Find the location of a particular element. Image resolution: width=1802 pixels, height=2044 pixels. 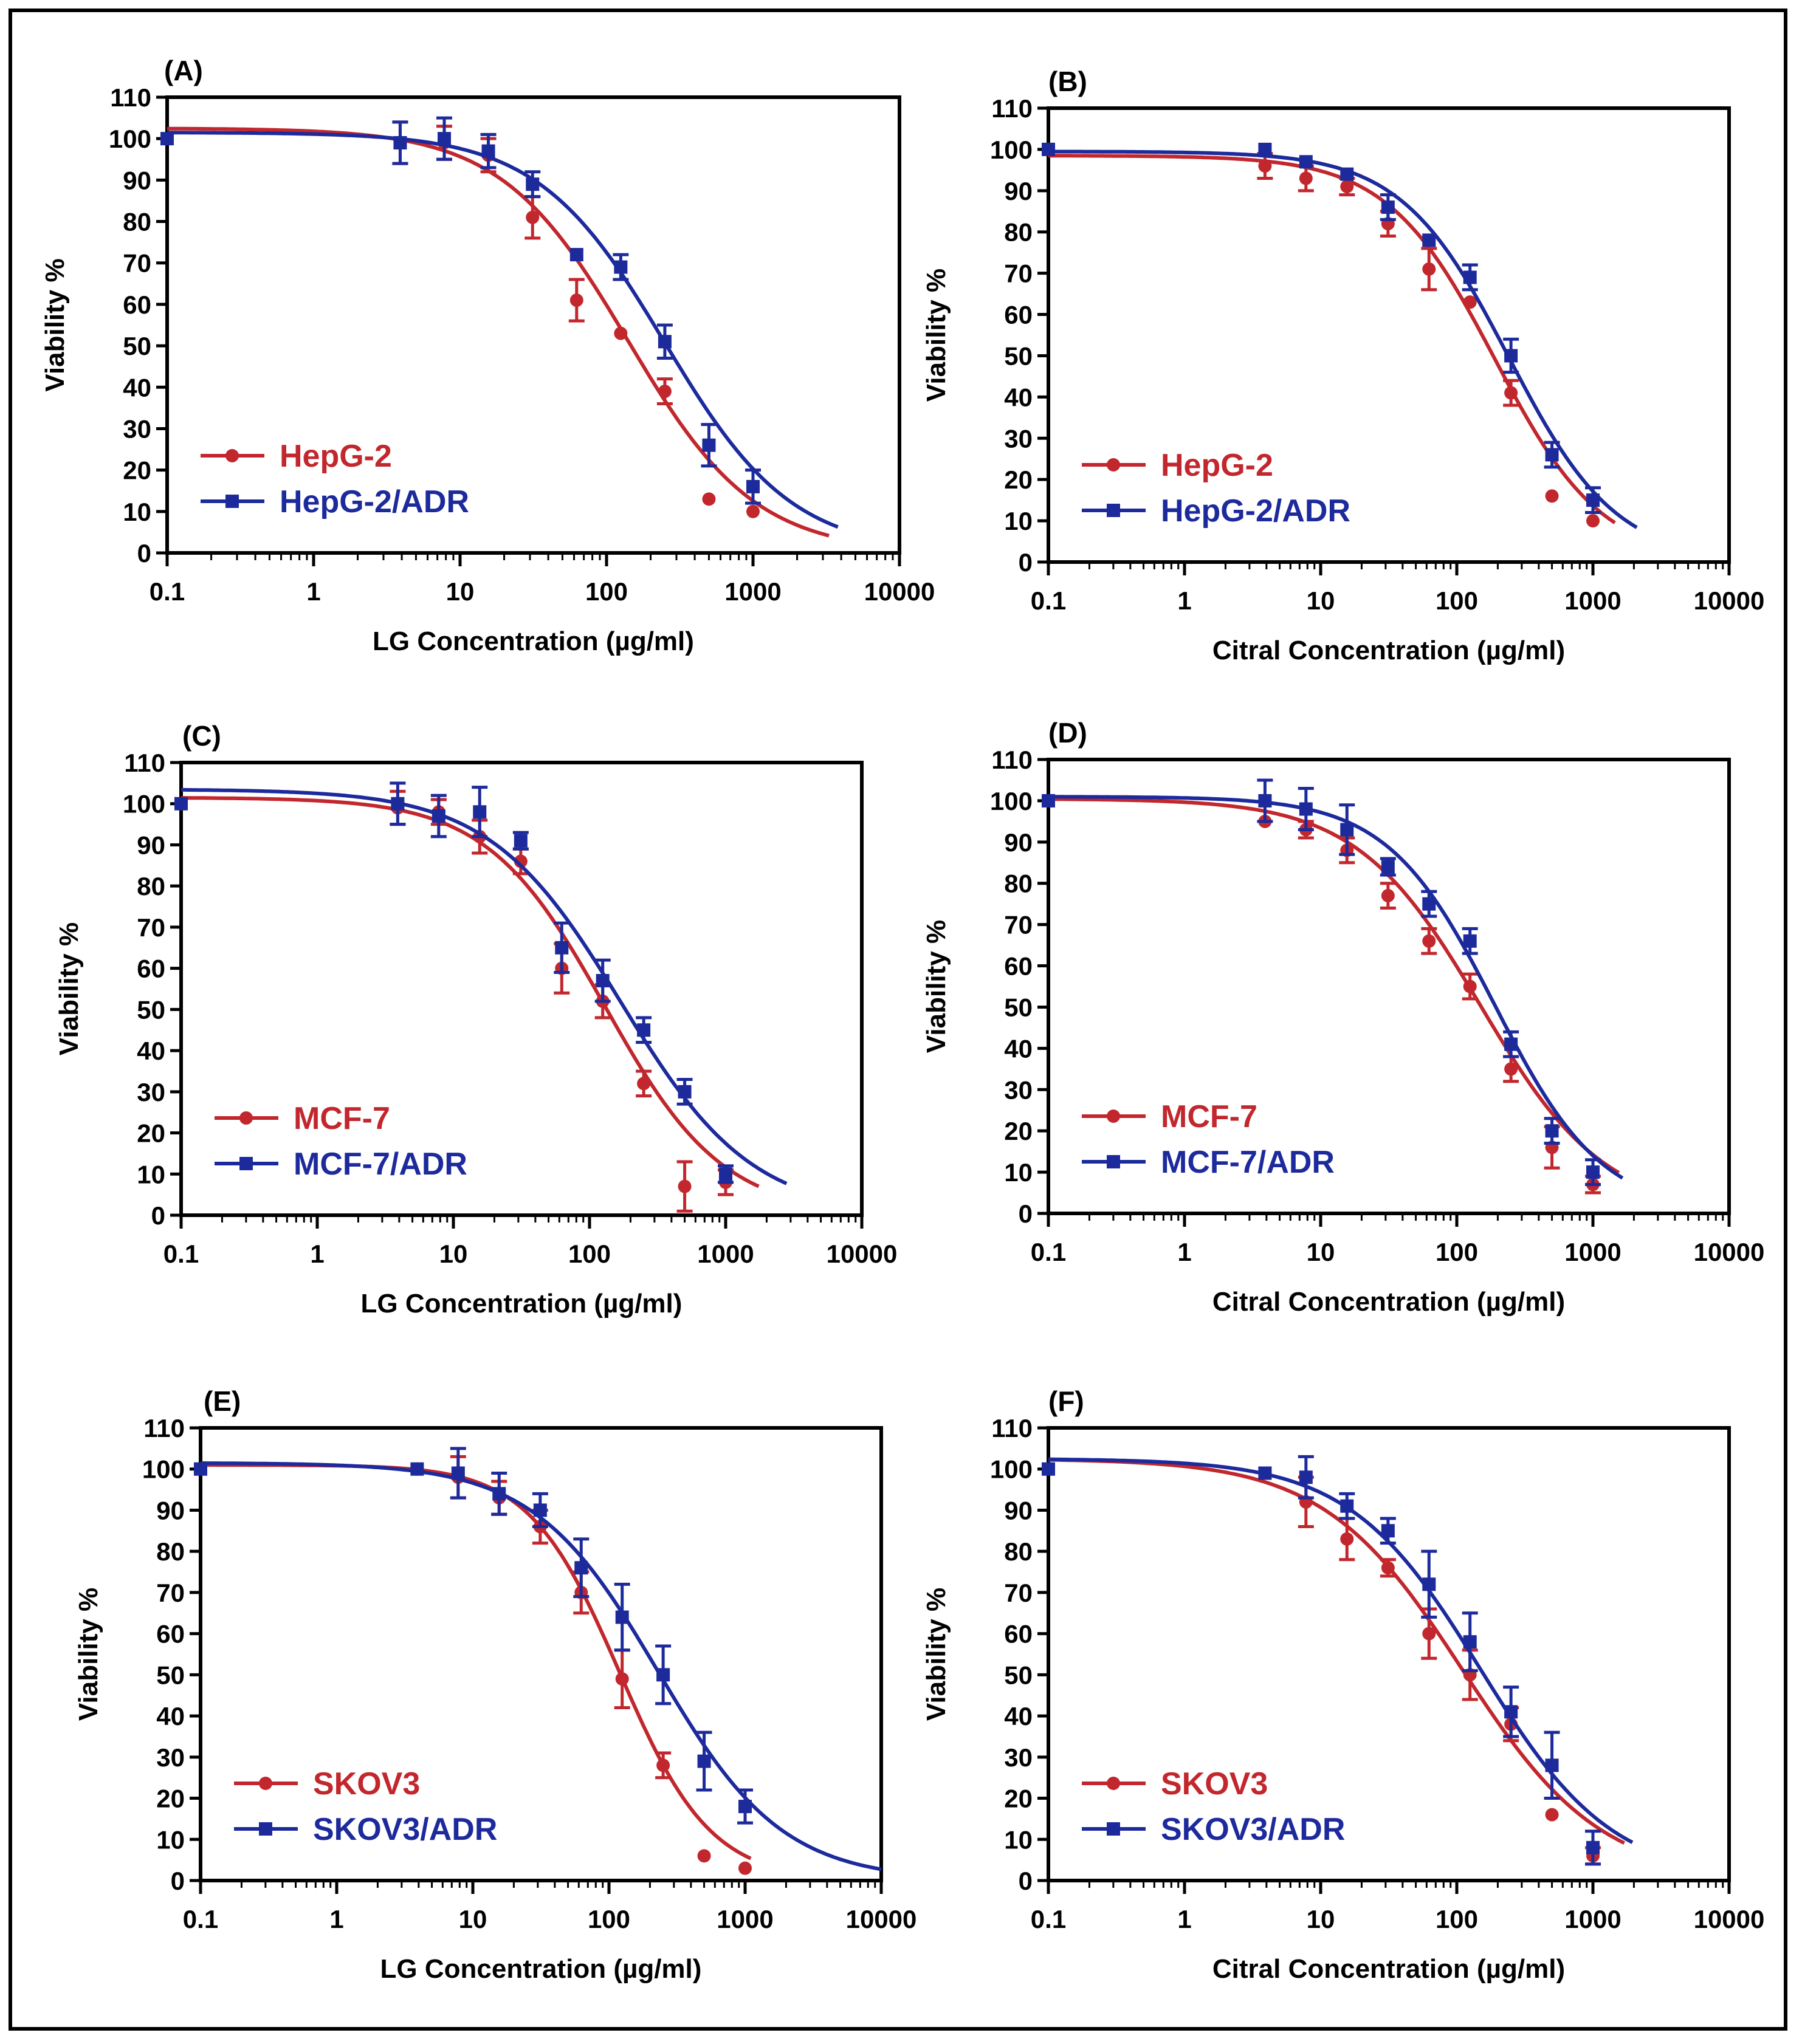

series-hepg-2: HepG-2 is located at coordinates (1329, 335).